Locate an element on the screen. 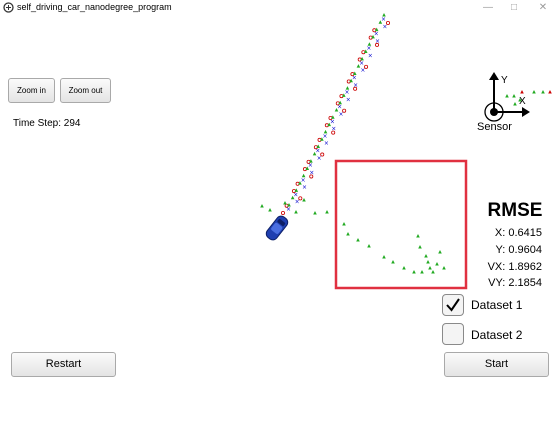 The height and width of the screenshot is (438, 560). dataset-2-label: Dataset 2 is located at coordinates (497, 335).